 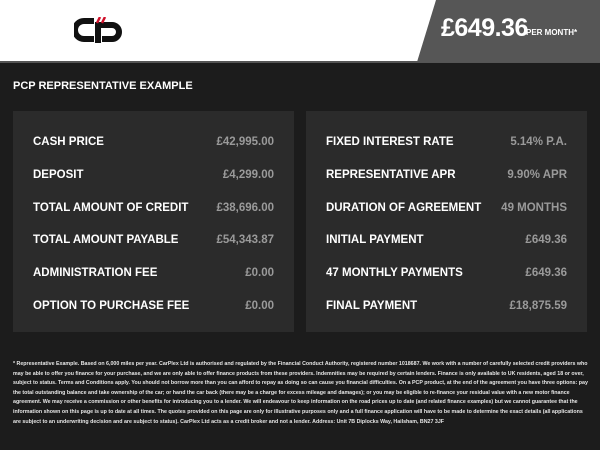 What do you see at coordinates (538, 306) in the screenshot?
I see `finance-value: £18,875.59` at bounding box center [538, 306].